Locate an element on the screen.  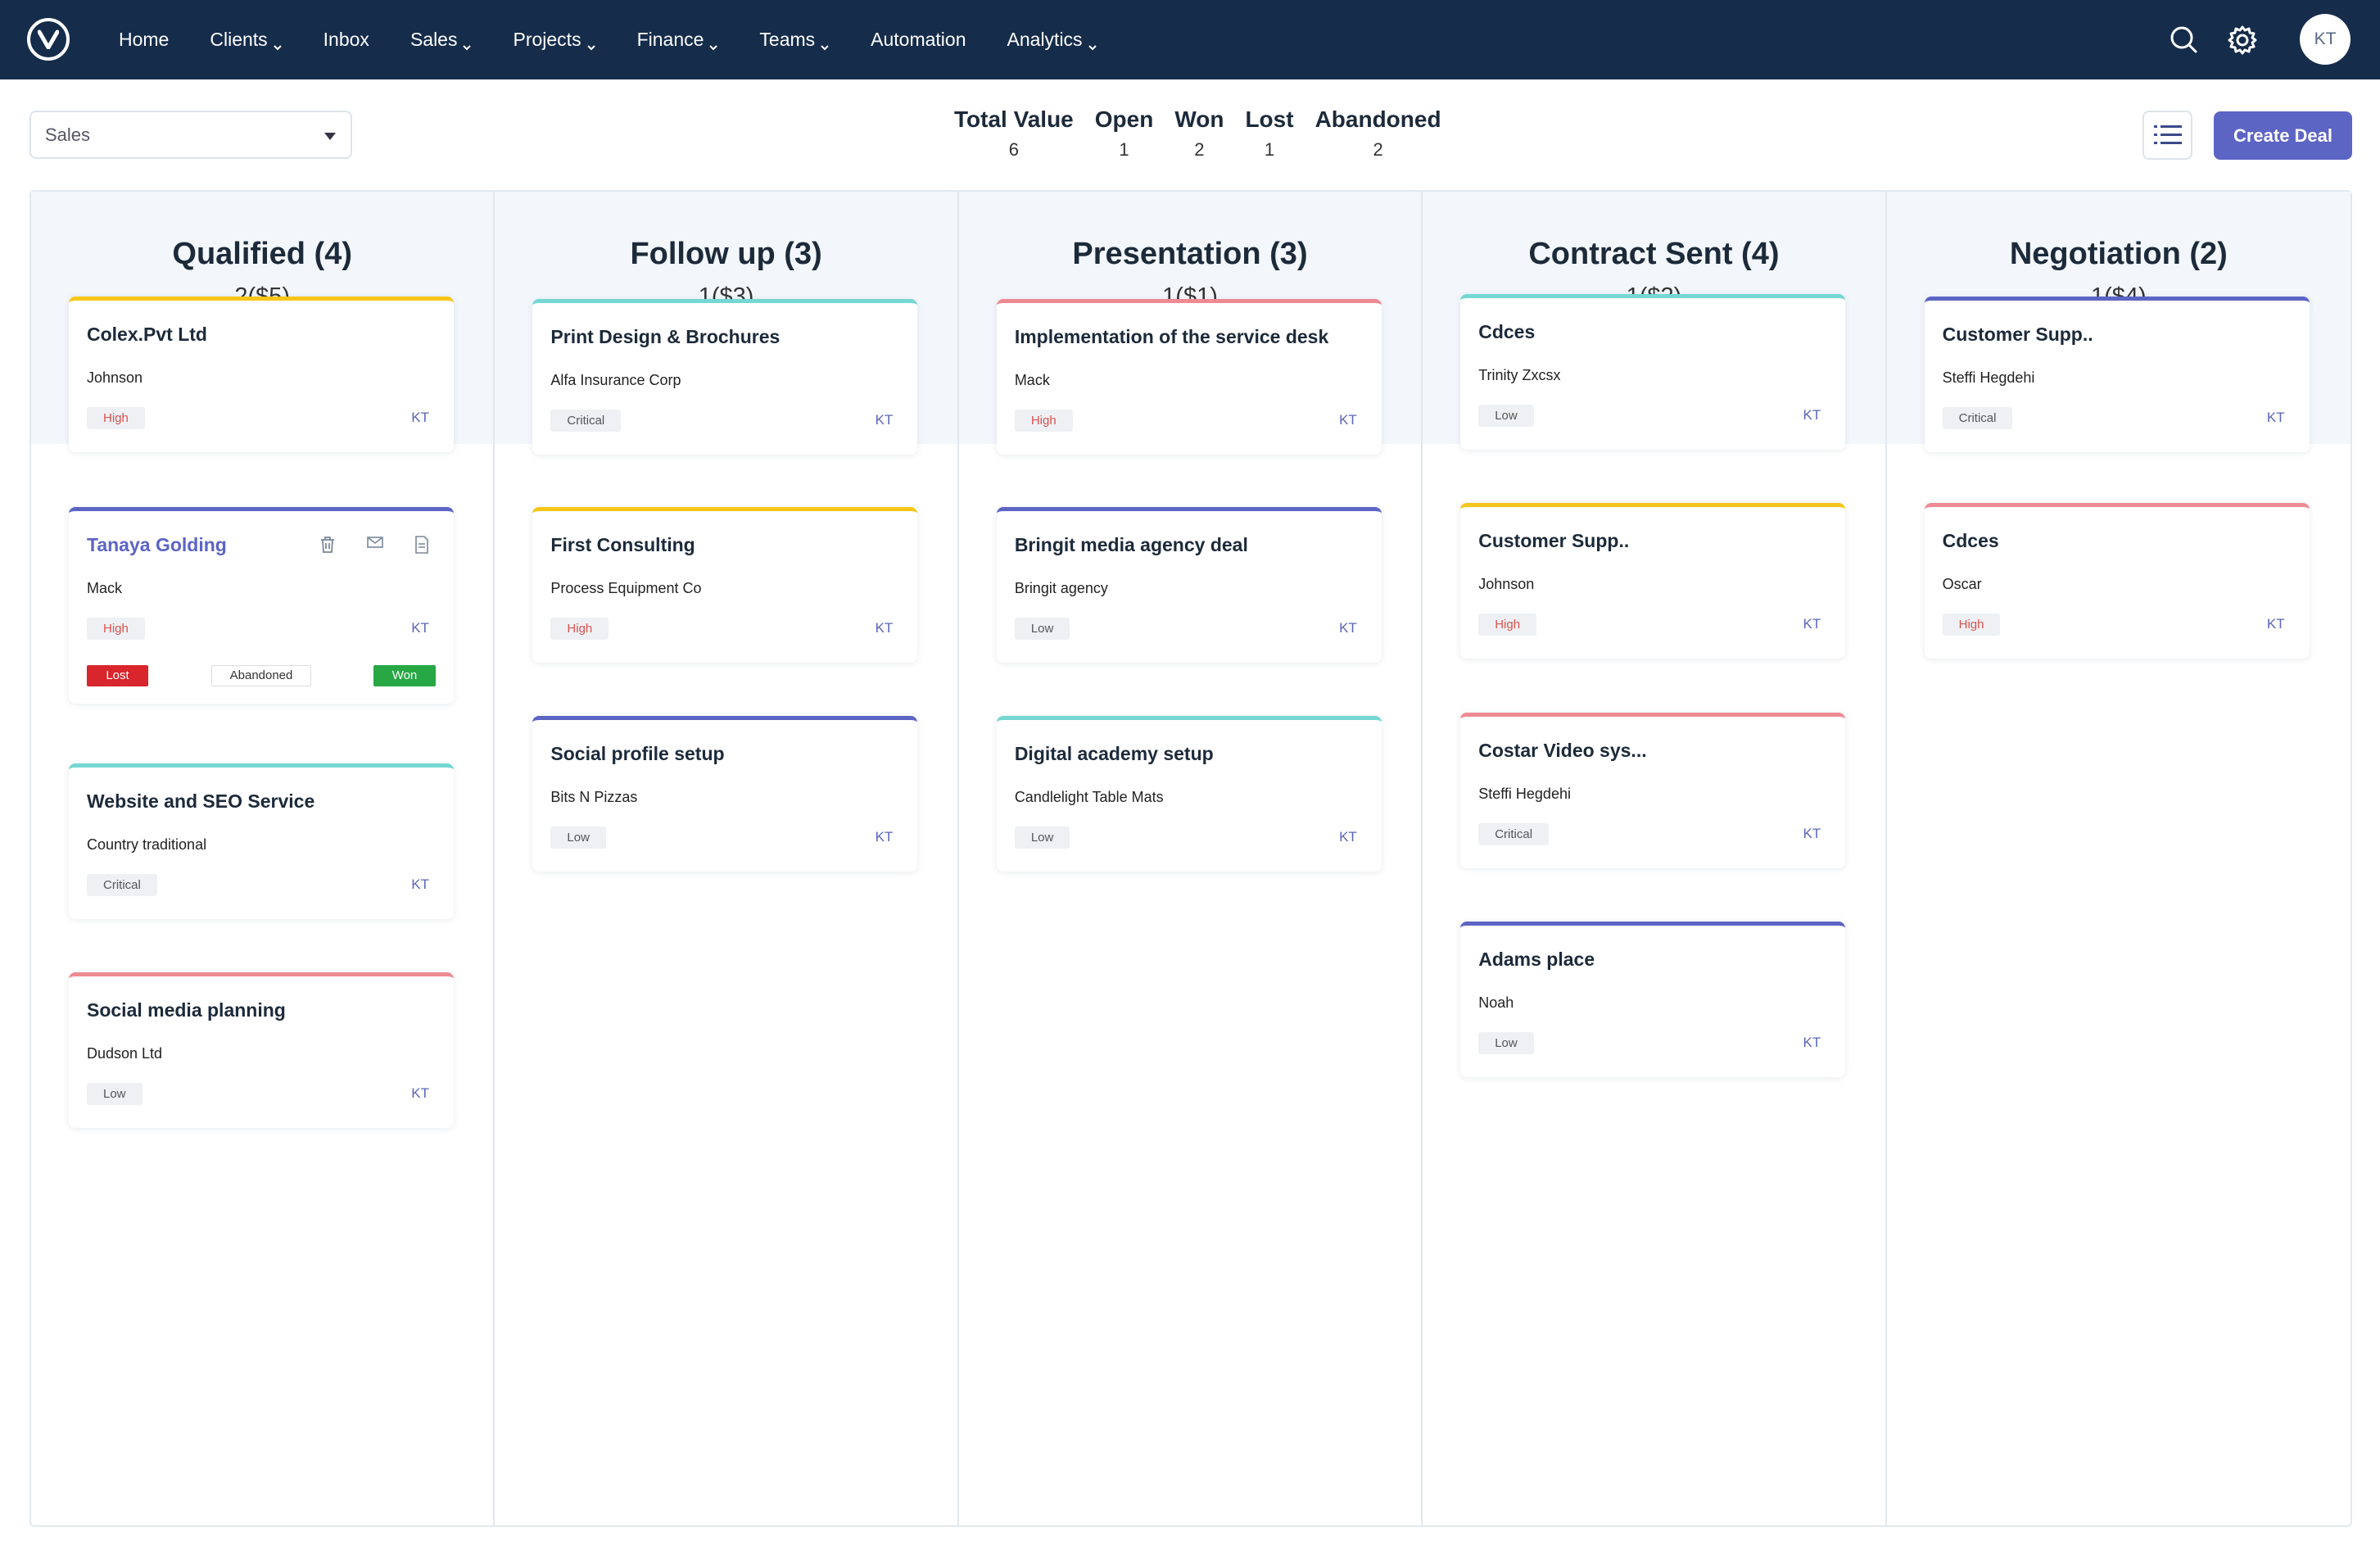
trash-icon is located at coordinates (328, 547).